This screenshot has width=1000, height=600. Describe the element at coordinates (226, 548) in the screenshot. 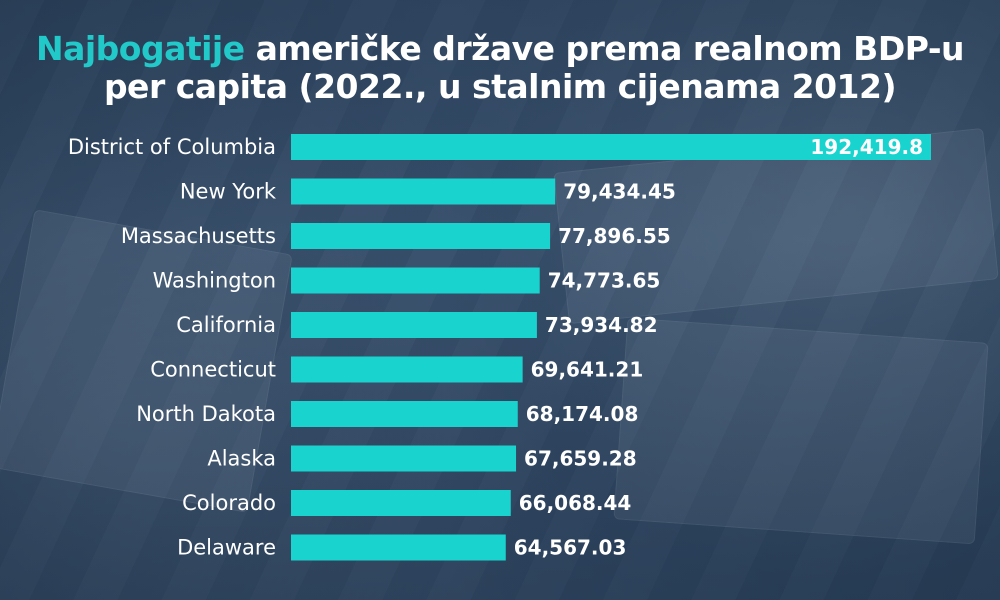

I see `category-label: Delaware` at that location.